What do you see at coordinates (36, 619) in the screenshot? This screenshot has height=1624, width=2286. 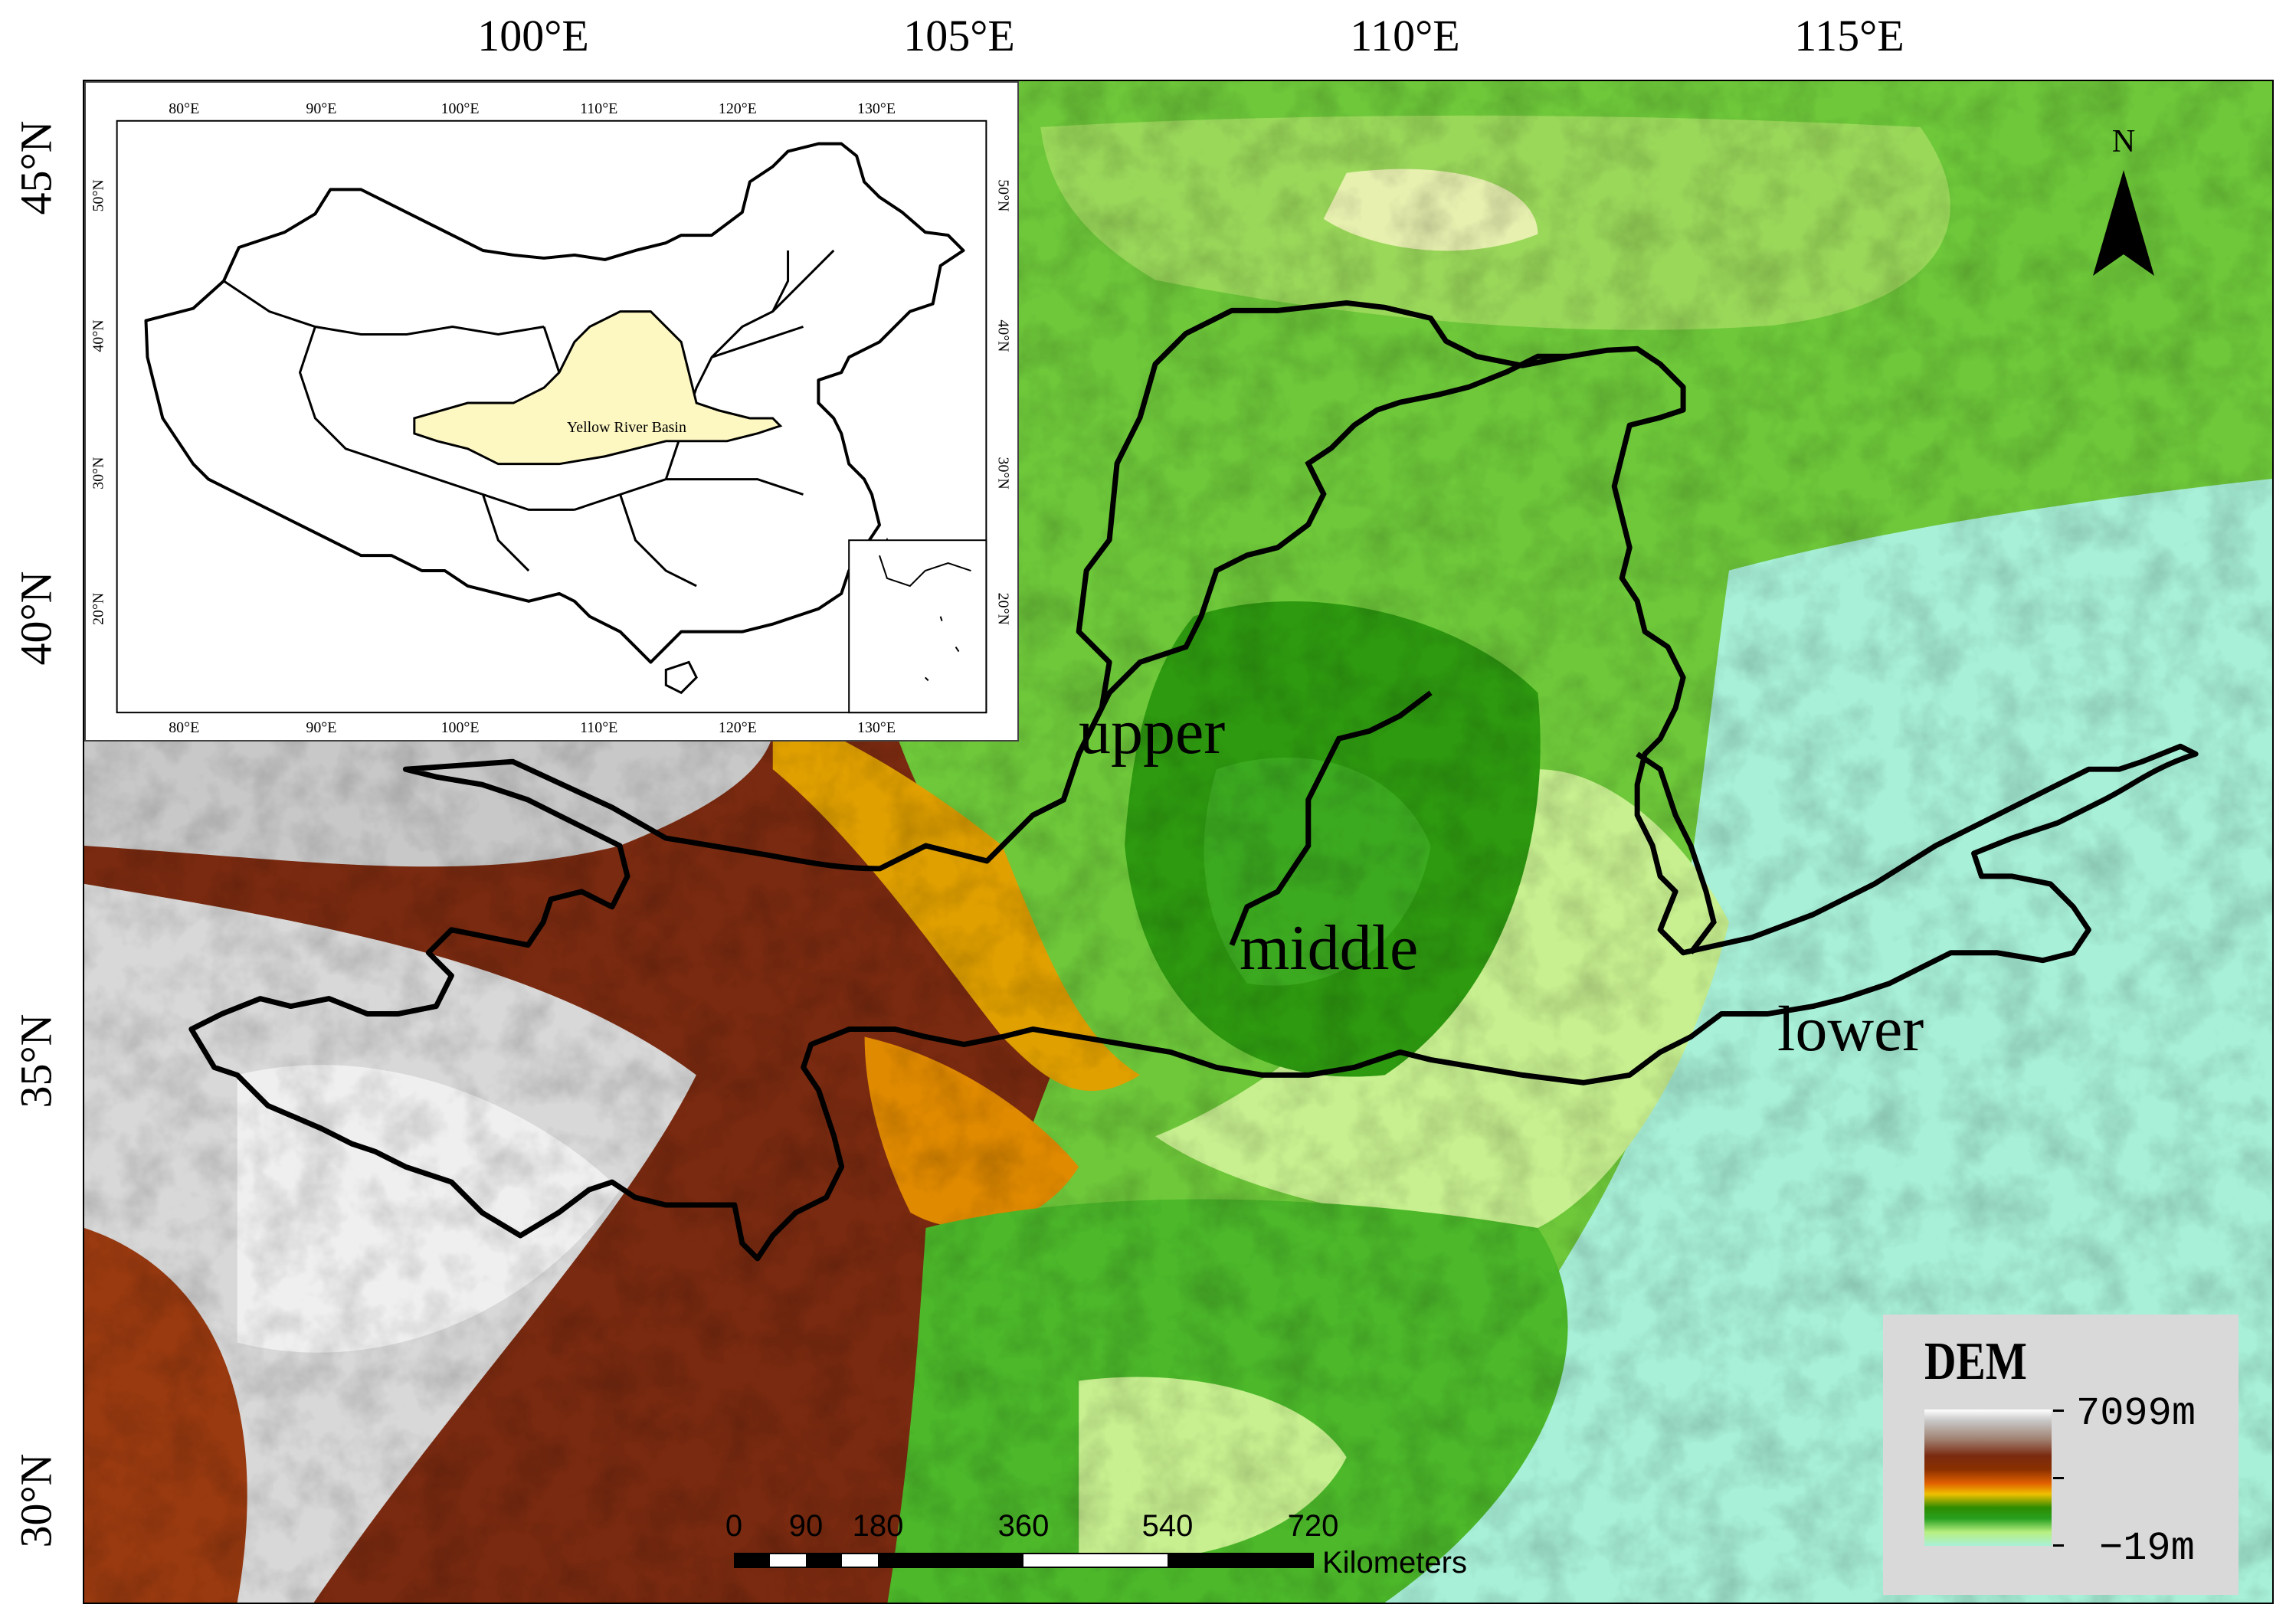 I see `lat-tick-40: 40°N` at bounding box center [36, 619].